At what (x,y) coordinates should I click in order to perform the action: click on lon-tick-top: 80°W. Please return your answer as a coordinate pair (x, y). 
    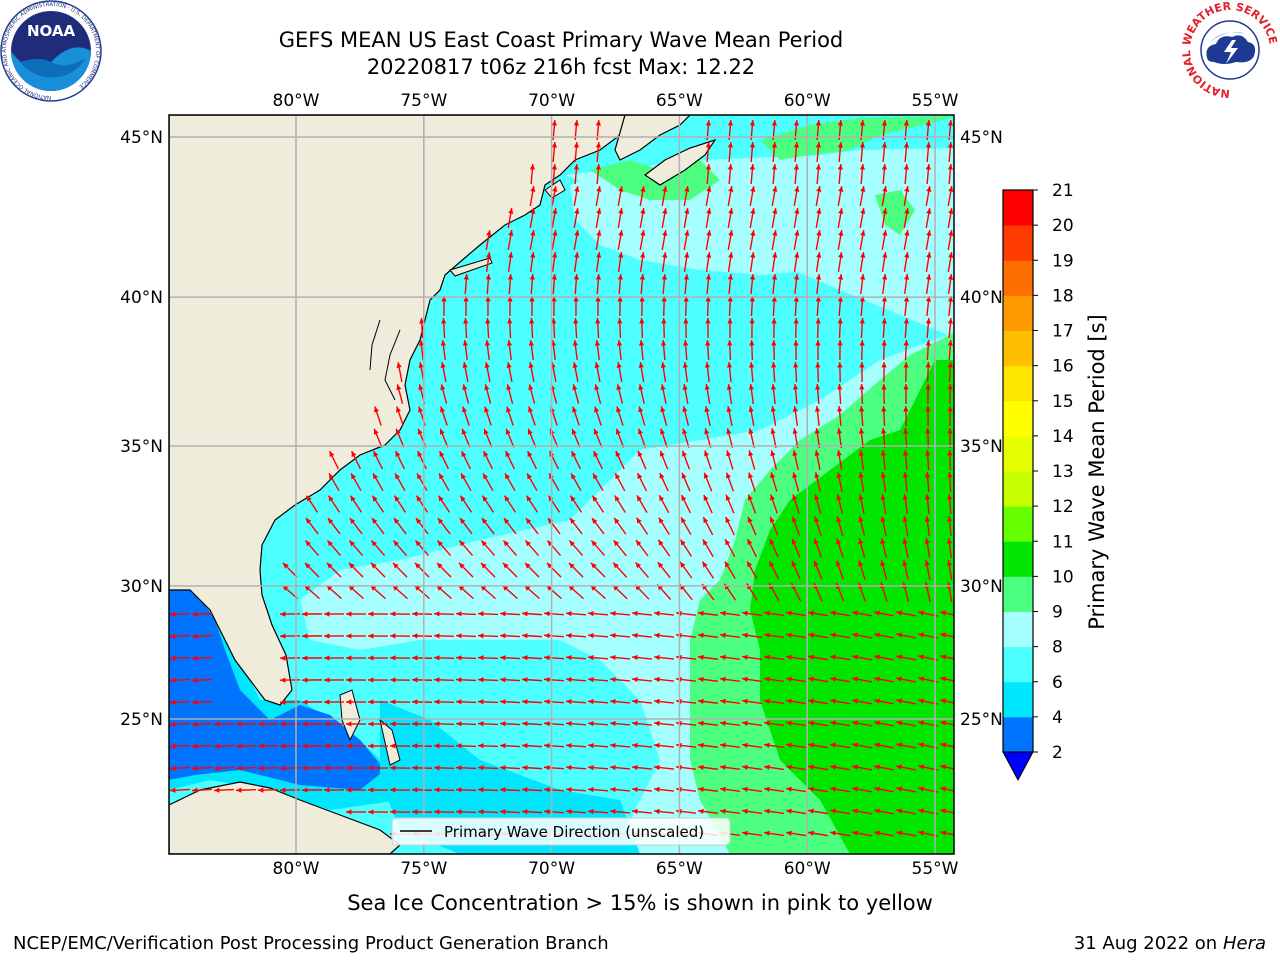
    Looking at the image, I should click on (296, 101).